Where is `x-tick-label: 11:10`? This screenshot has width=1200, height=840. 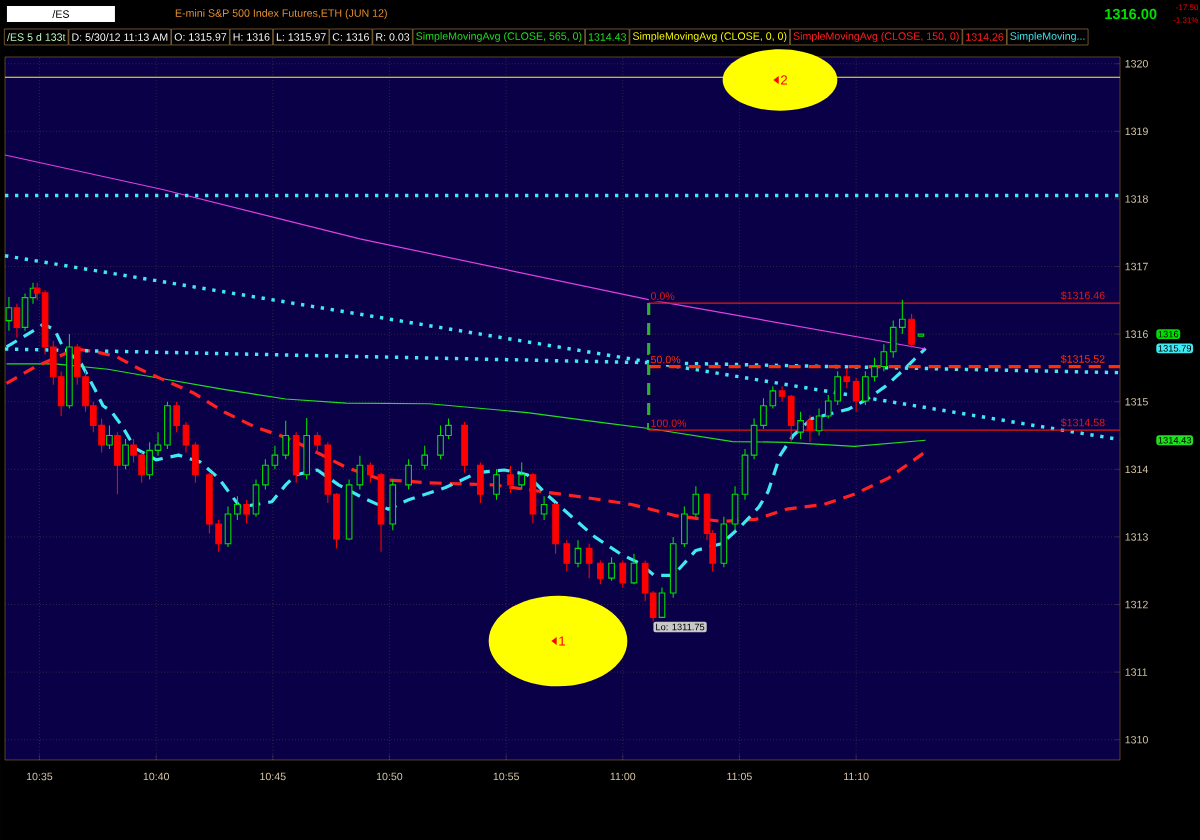
x-tick-label: 11:10 is located at coordinates (856, 776).